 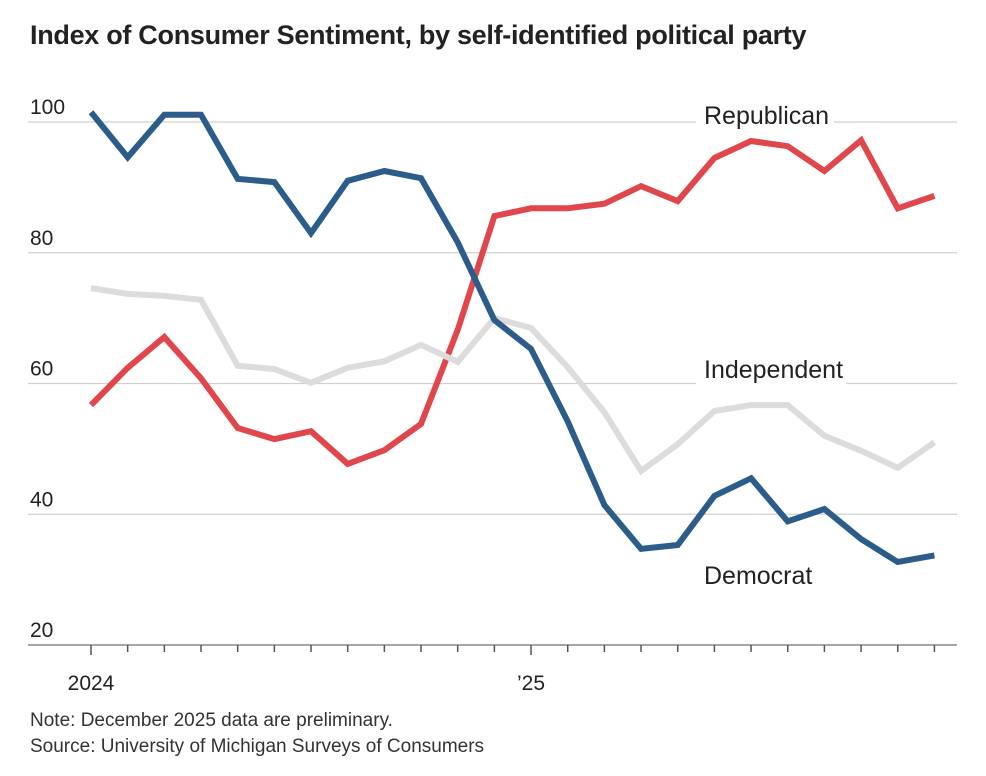 I want to click on y-tick-label: 60, so click(x=41, y=369).